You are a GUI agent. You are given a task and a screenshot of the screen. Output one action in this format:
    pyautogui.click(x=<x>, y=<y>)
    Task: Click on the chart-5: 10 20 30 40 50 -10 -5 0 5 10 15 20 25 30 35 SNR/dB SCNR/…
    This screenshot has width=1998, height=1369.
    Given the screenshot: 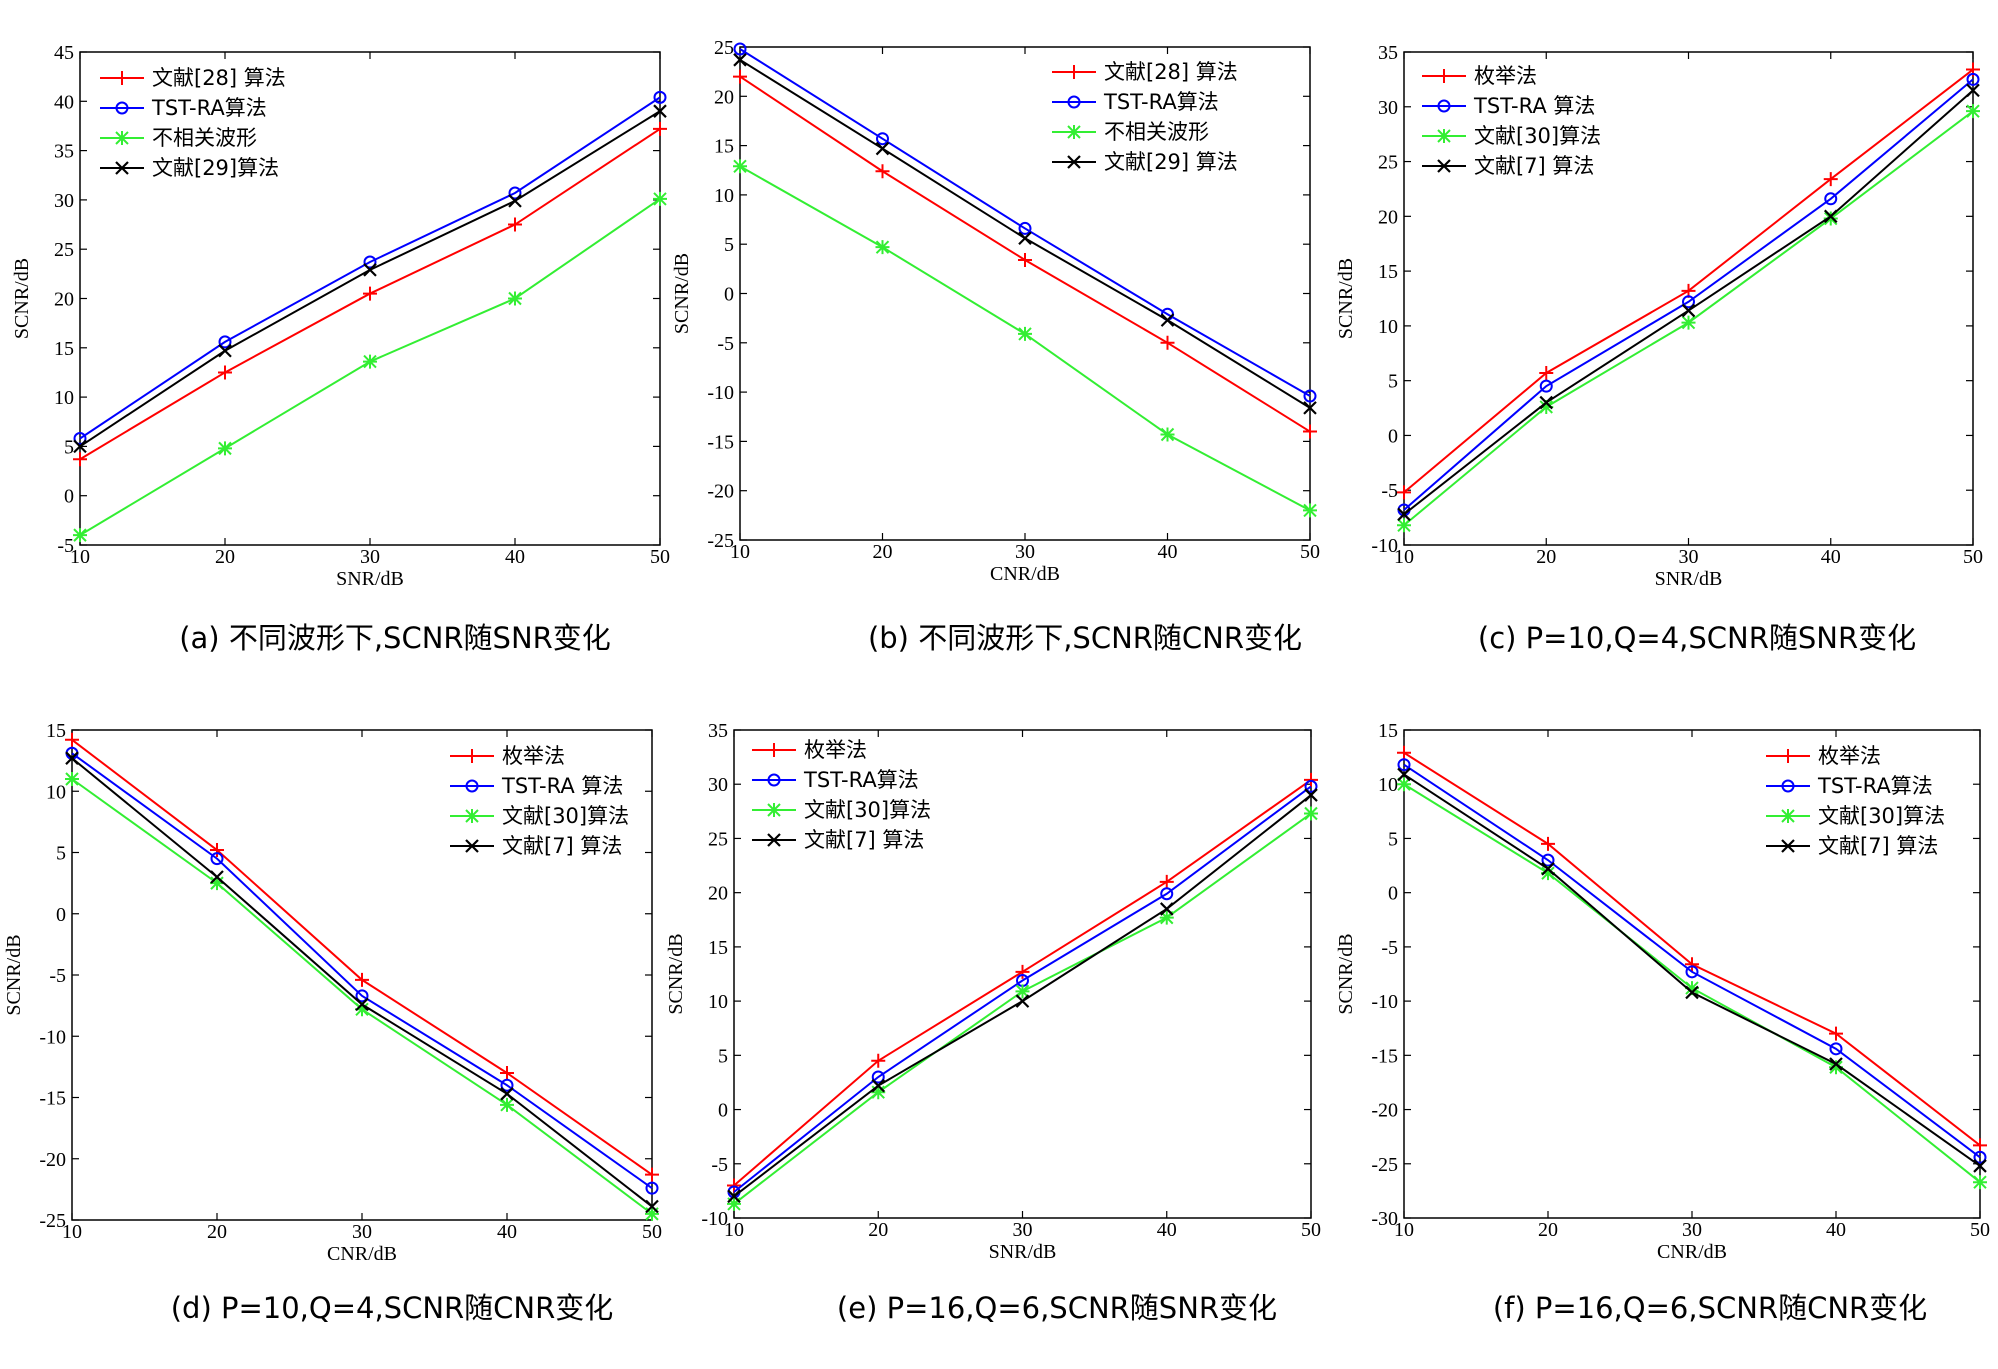 What is the action you would take?
    pyautogui.click(x=993, y=1022)
    